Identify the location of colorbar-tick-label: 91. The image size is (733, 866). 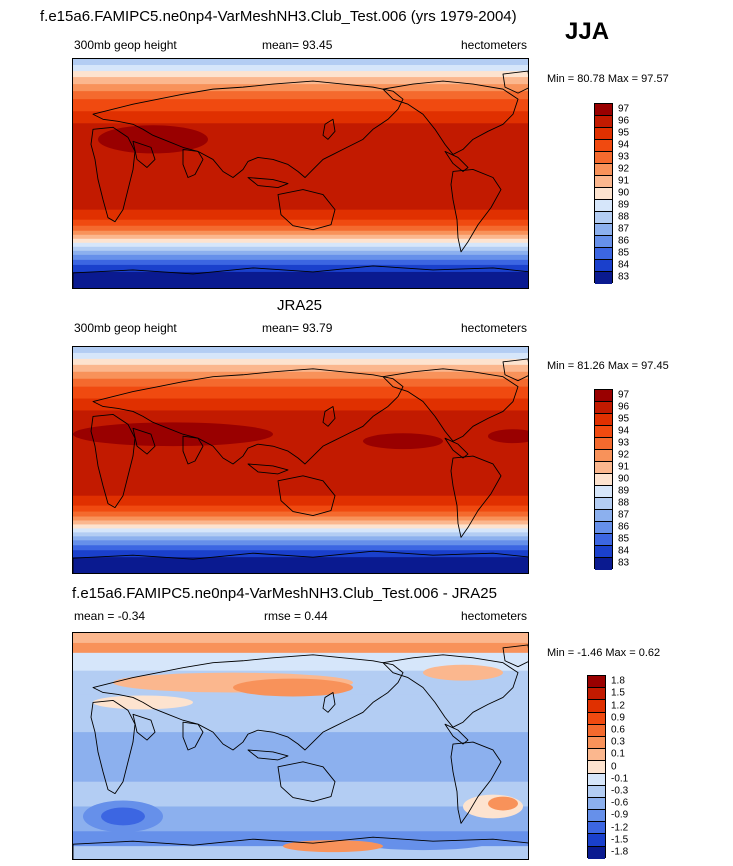
(624, 467).